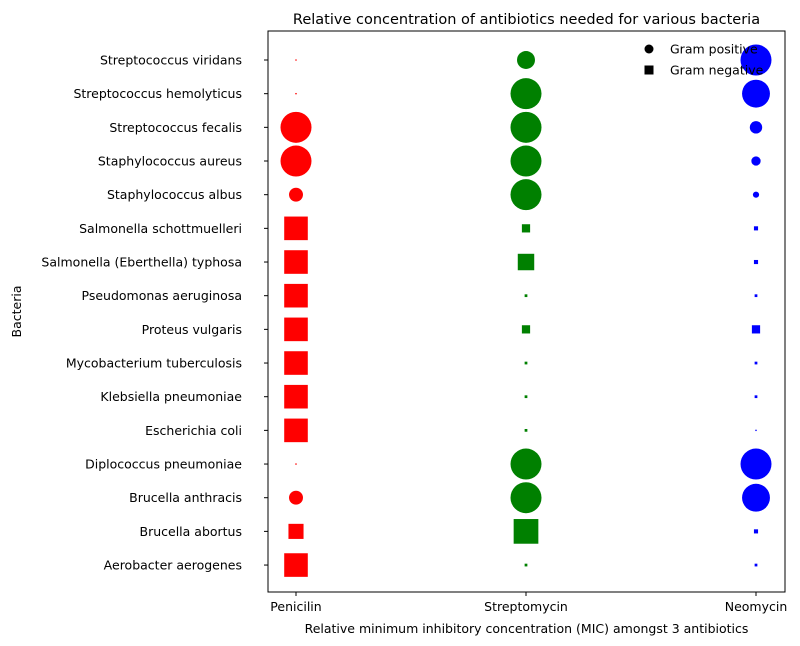  What do you see at coordinates (717, 70) in the screenshot?
I see `legend-label-gram-negative: Gram negative` at bounding box center [717, 70].